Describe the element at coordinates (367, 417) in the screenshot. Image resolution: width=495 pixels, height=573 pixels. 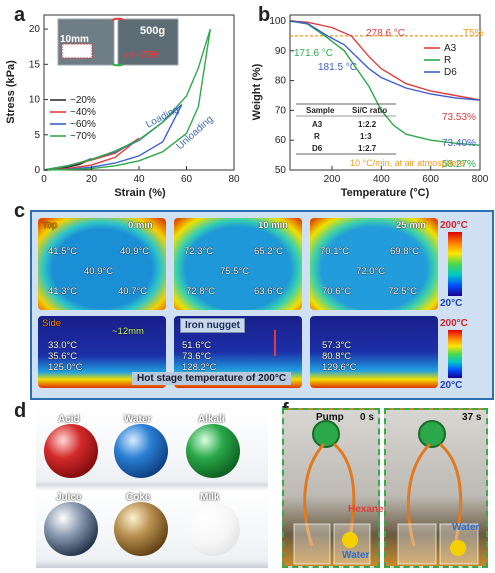
I see `time-left: 0 s` at that location.